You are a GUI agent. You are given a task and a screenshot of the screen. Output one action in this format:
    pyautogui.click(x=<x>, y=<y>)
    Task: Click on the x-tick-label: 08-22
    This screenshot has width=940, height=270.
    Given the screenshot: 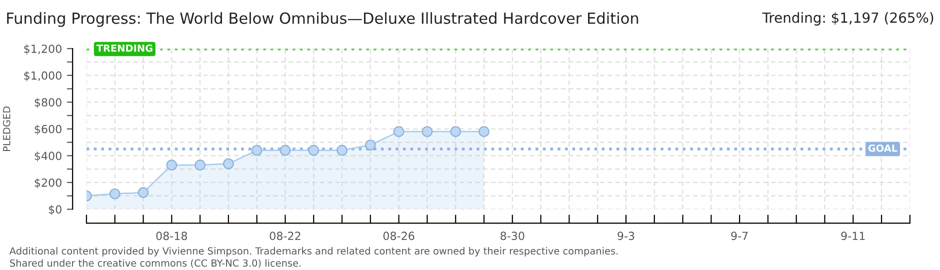 What is the action you would take?
    pyautogui.click(x=285, y=236)
    